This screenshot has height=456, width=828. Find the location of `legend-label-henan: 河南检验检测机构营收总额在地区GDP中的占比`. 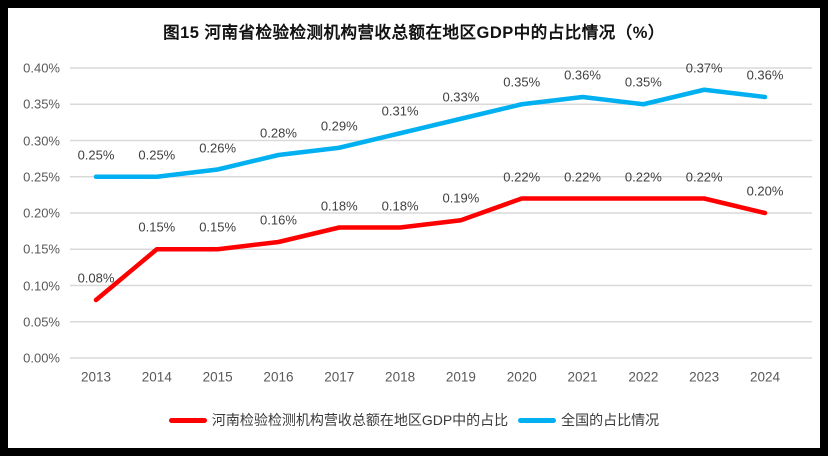

legend-label-henan: 河南检验检测机构营收总额在地区GDP中的占比 is located at coordinates (360, 420).